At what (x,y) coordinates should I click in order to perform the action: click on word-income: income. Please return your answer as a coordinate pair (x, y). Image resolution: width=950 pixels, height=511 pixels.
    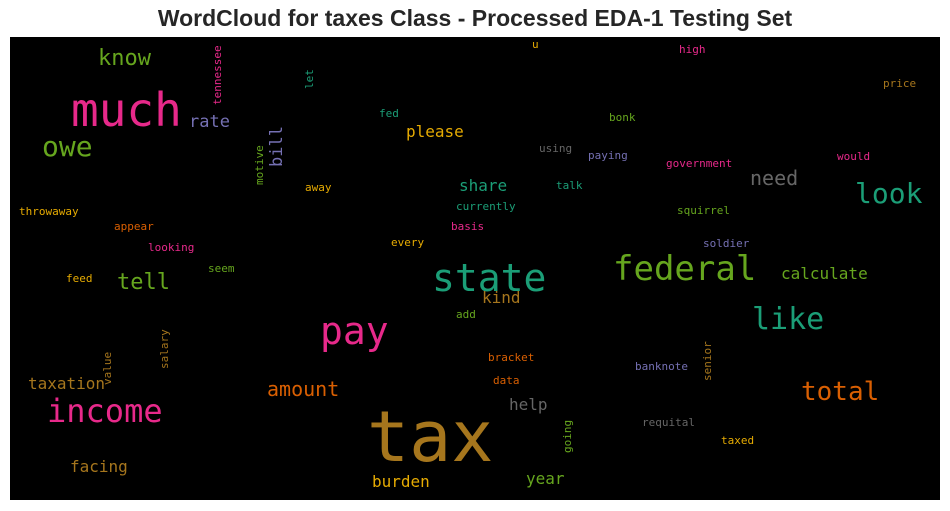
    Looking at the image, I should click on (105, 411).